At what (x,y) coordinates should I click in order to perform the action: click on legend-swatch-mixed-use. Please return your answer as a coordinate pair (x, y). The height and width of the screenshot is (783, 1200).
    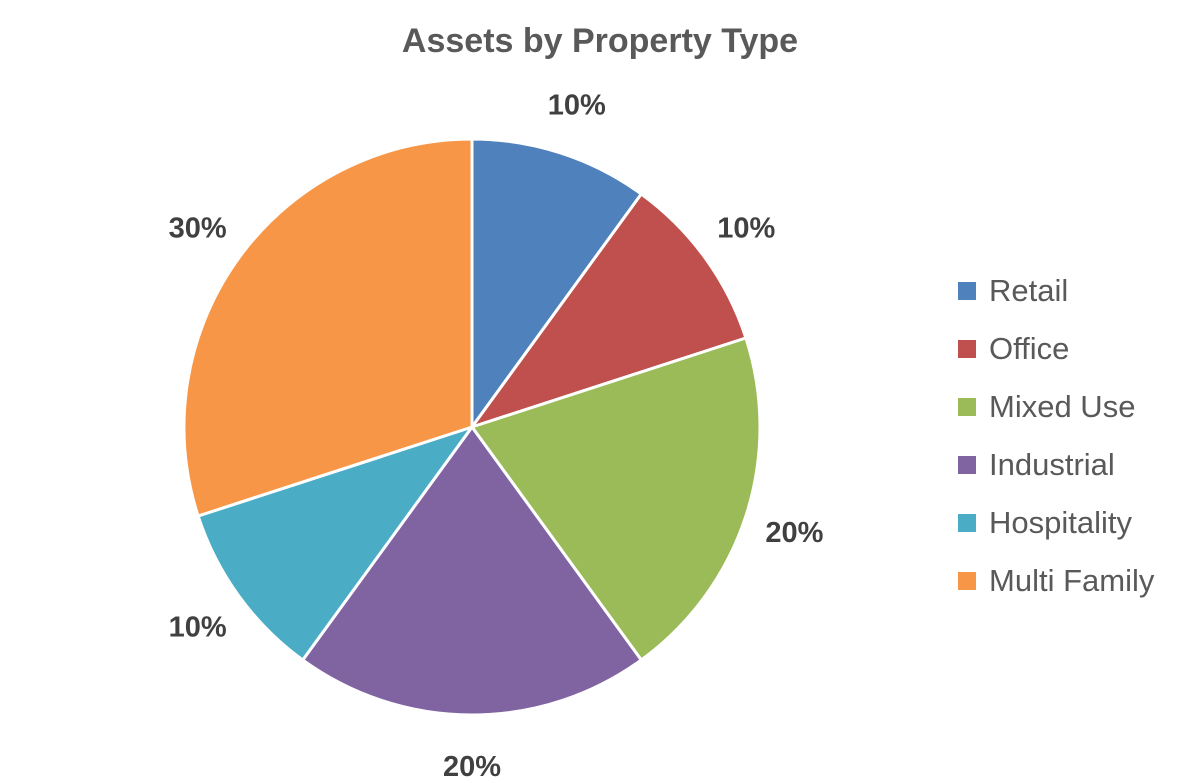
    Looking at the image, I should click on (967, 407).